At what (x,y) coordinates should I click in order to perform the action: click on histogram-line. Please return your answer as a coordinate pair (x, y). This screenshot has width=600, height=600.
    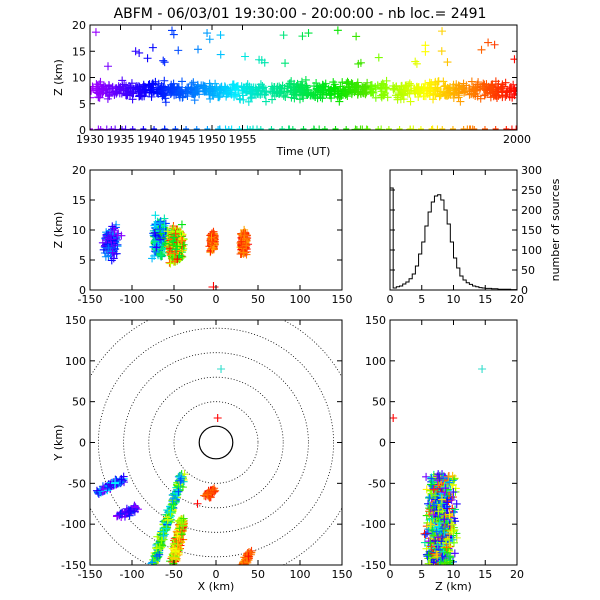
    Looking at the image, I should click on (453, 239).